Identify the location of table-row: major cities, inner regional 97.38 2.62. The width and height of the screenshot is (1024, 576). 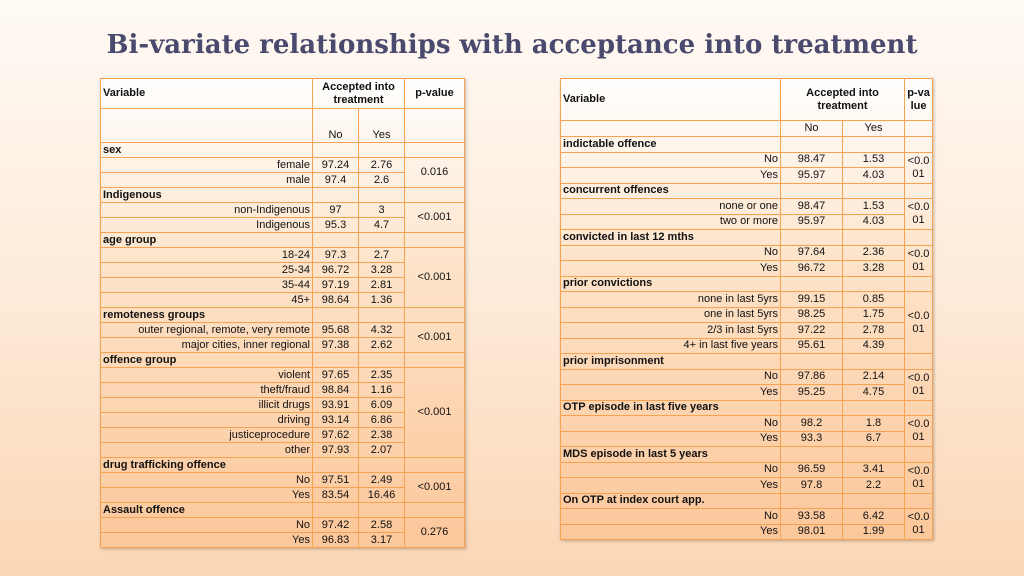
(282, 345).